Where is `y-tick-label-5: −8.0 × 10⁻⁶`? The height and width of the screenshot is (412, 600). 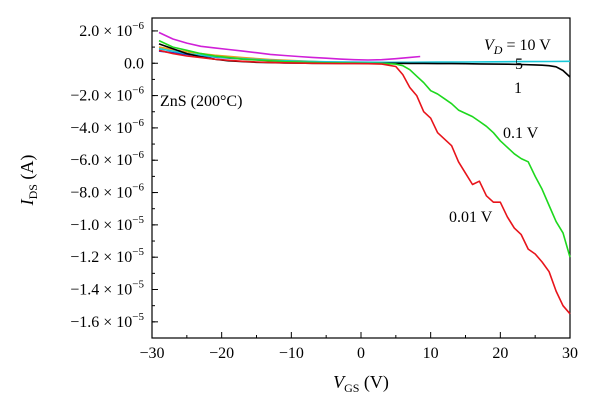
y-tick-label-5: −8.0 × 10⁻⁶ is located at coordinates (107, 192).